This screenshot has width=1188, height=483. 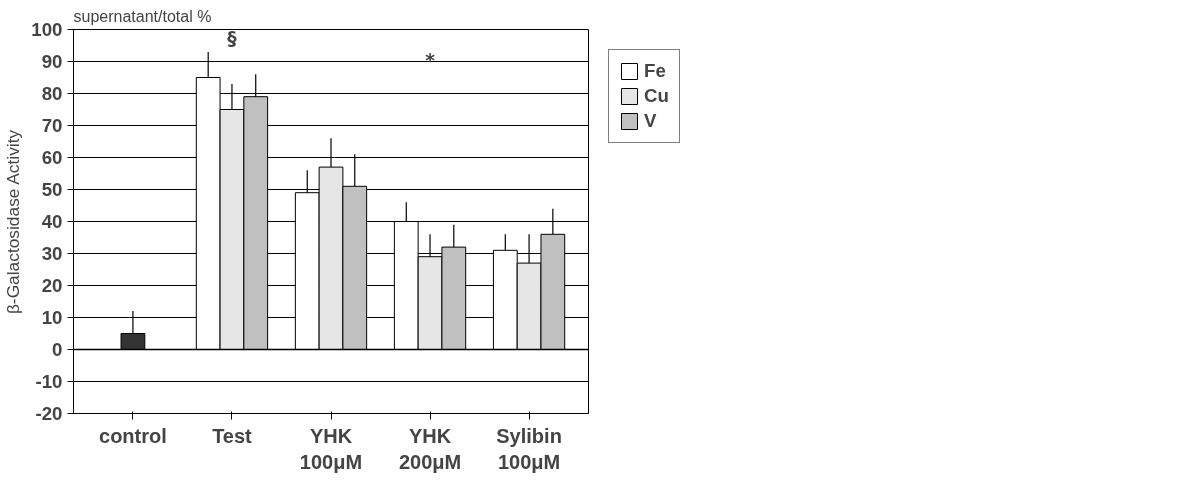 What do you see at coordinates (49, 413) in the screenshot?
I see `y-tick-label: -20` at bounding box center [49, 413].